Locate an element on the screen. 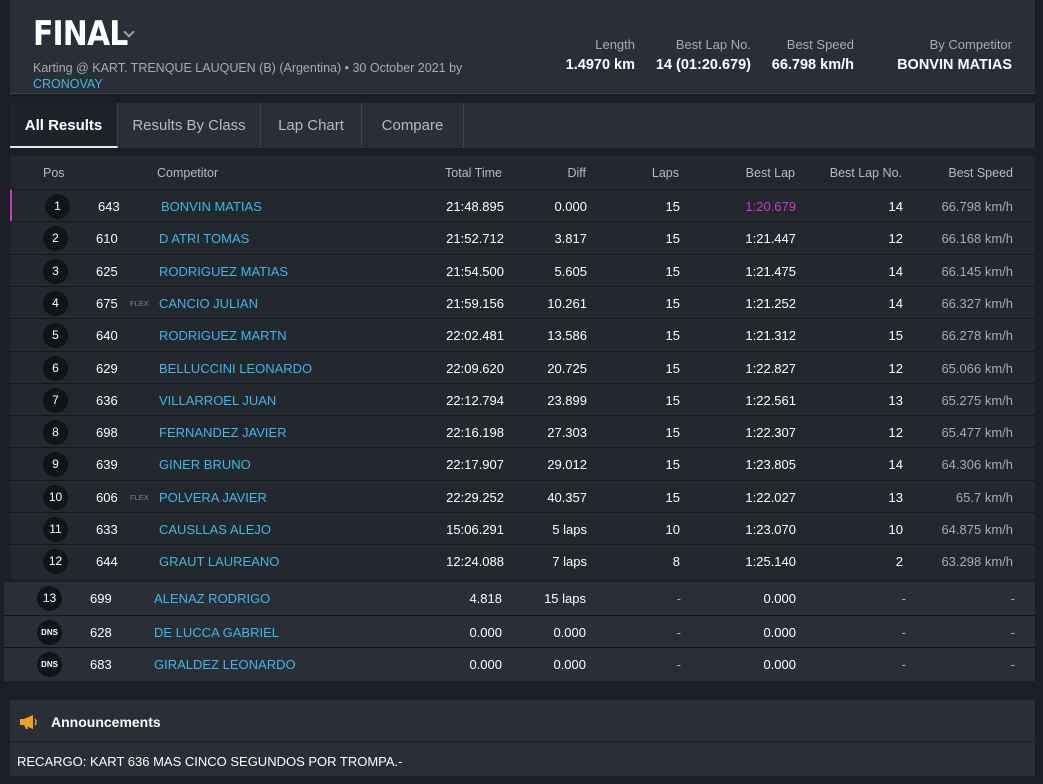 Image resolution: width=1043 pixels, height=784 pixels. title-wrap: FINAL is located at coordinates (86, 34).